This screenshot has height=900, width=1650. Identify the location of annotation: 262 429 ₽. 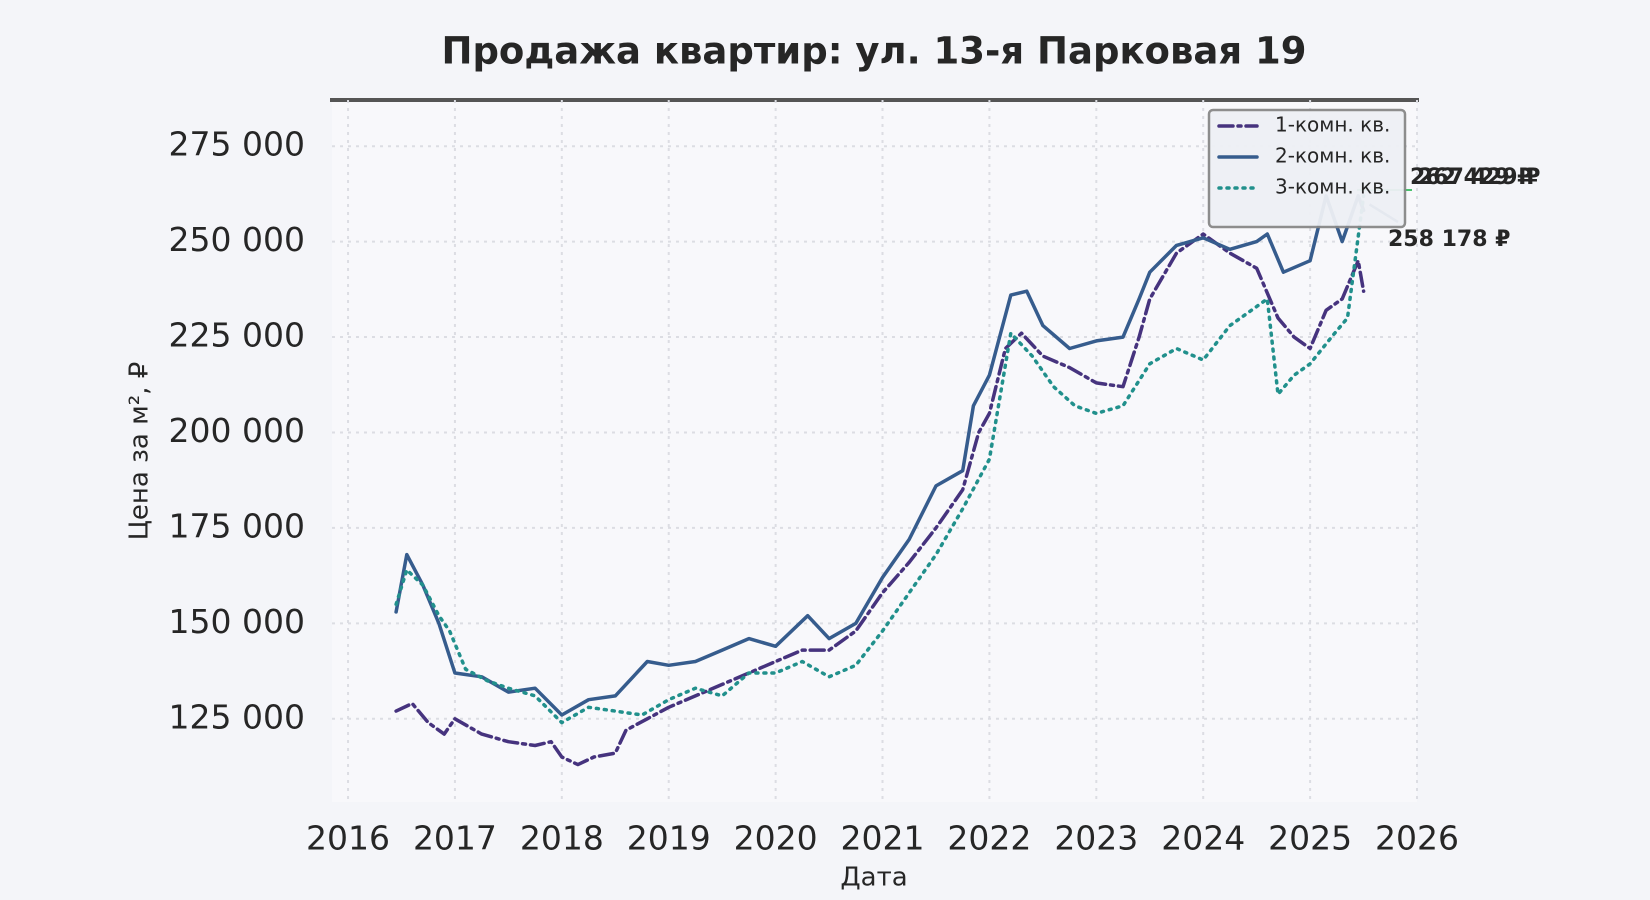
(1471, 177).